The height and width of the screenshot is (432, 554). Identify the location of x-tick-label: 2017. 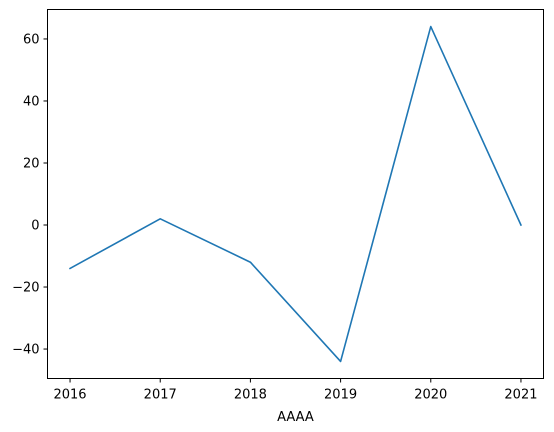
(160, 395).